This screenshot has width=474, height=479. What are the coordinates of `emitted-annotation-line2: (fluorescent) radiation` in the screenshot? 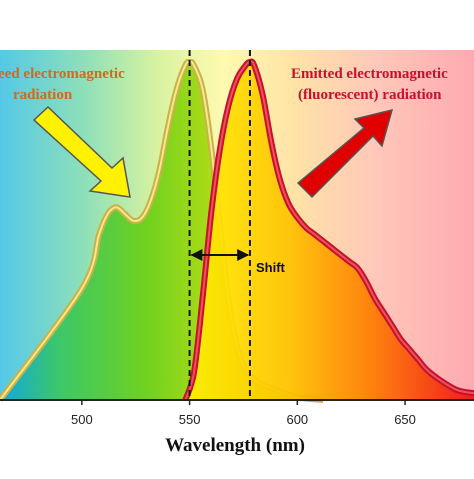 It's located at (370, 95).